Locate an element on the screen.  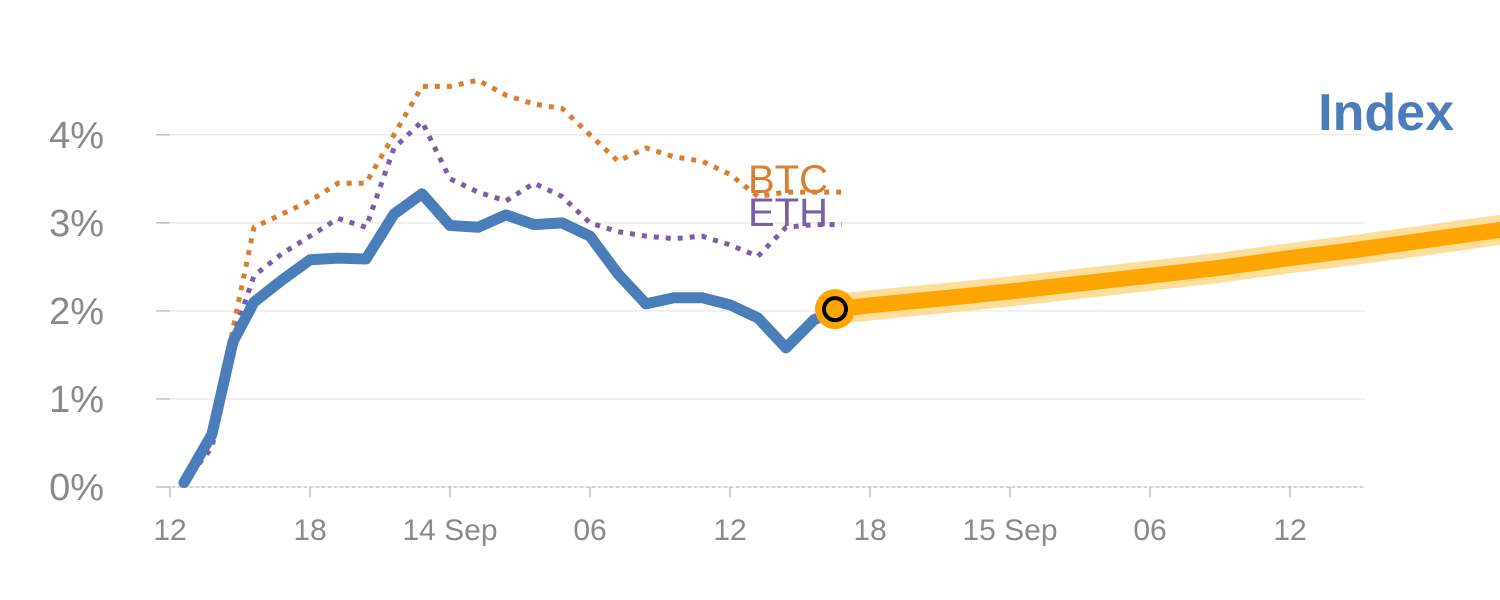
series-label-btc: BTC is located at coordinates (788, 180).